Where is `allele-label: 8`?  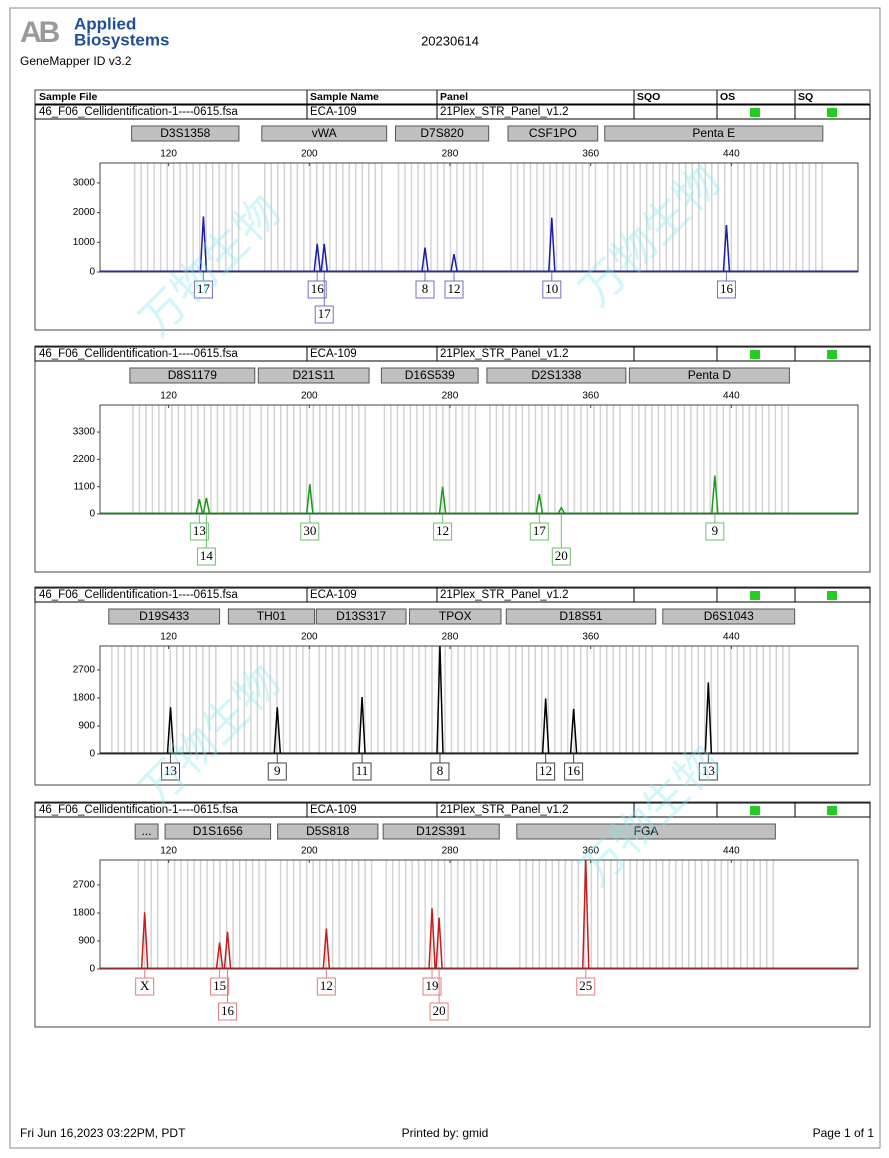 allele-label: 8 is located at coordinates (440, 770).